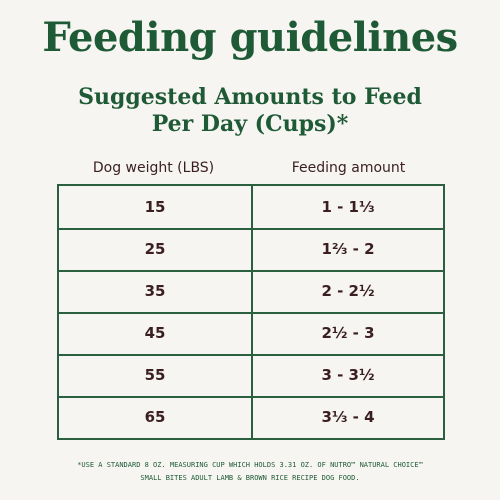 The width and height of the screenshot is (500, 500). What do you see at coordinates (348, 207) in the screenshot?
I see `amount-cell: 1 - 1⅓` at bounding box center [348, 207].